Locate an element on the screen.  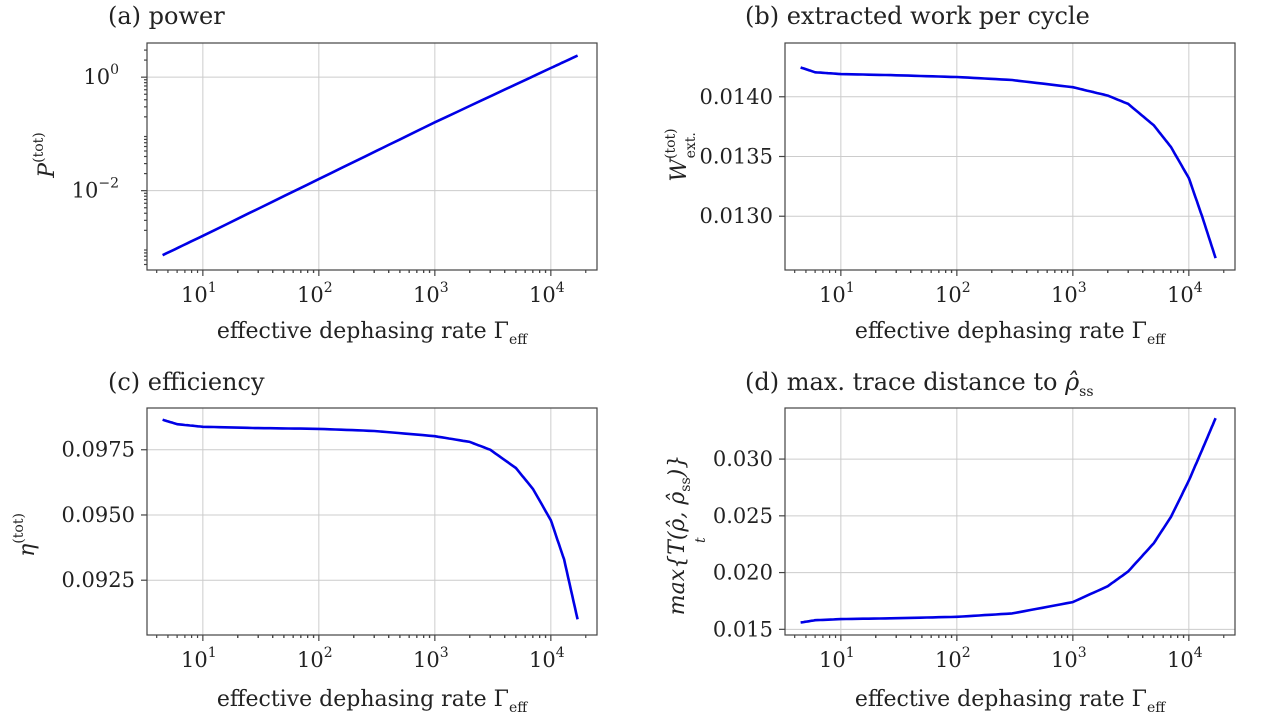
panel-a-xlabel: effective dephasing rate Γeff is located at coordinates (372, 333).